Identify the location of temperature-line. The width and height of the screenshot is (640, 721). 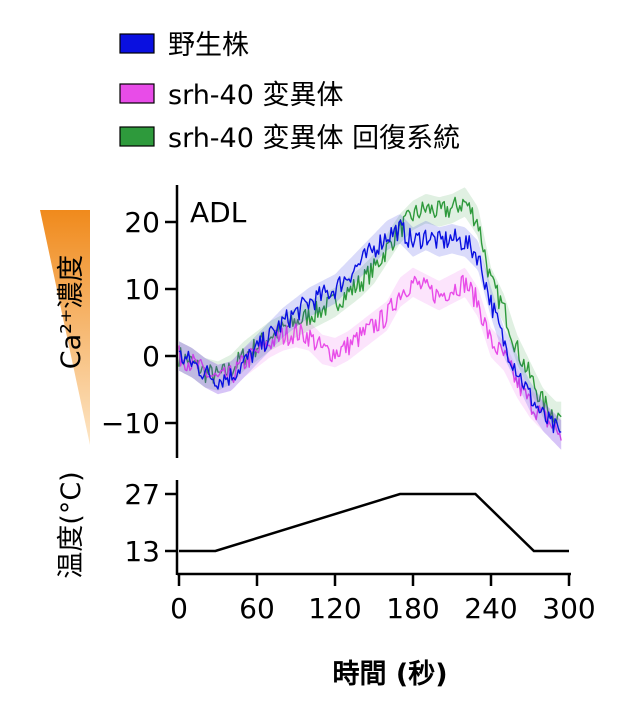
(374, 522).